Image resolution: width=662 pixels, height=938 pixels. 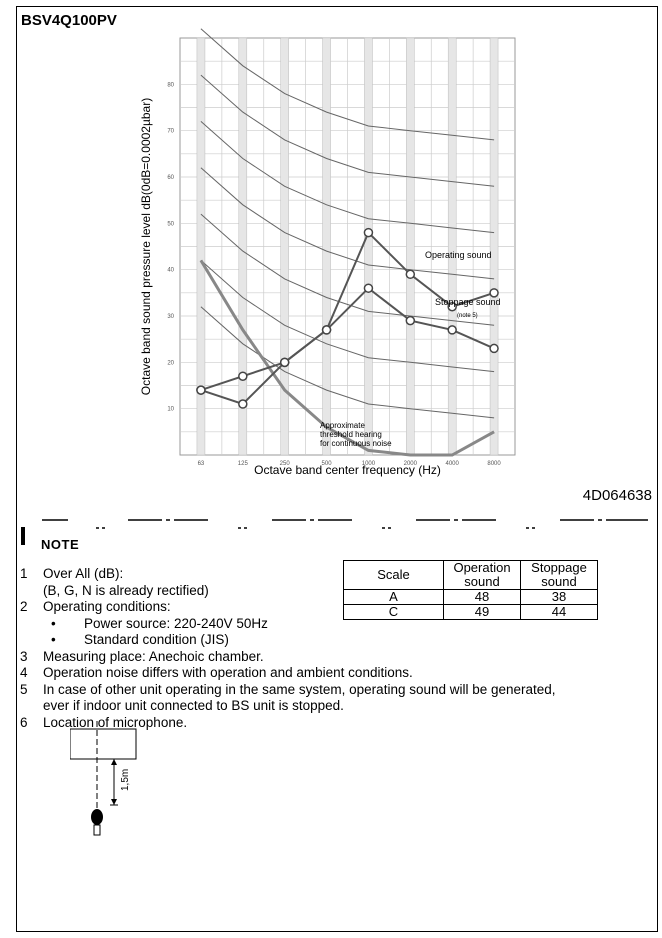 What do you see at coordinates (60, 544) in the screenshot?
I see `note-heading: NOTE` at bounding box center [60, 544].